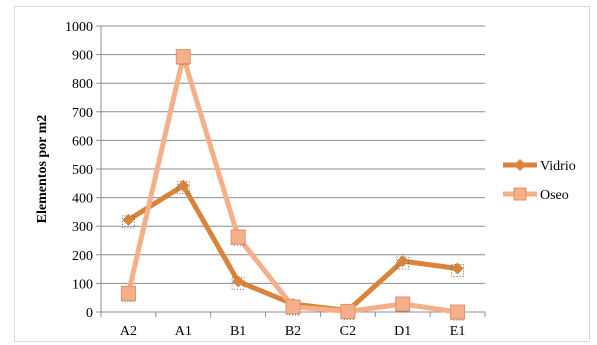 Image resolution: width=597 pixels, height=345 pixels. Describe the element at coordinates (558, 166) in the screenshot. I see `legend-label: Vidrio` at that location.